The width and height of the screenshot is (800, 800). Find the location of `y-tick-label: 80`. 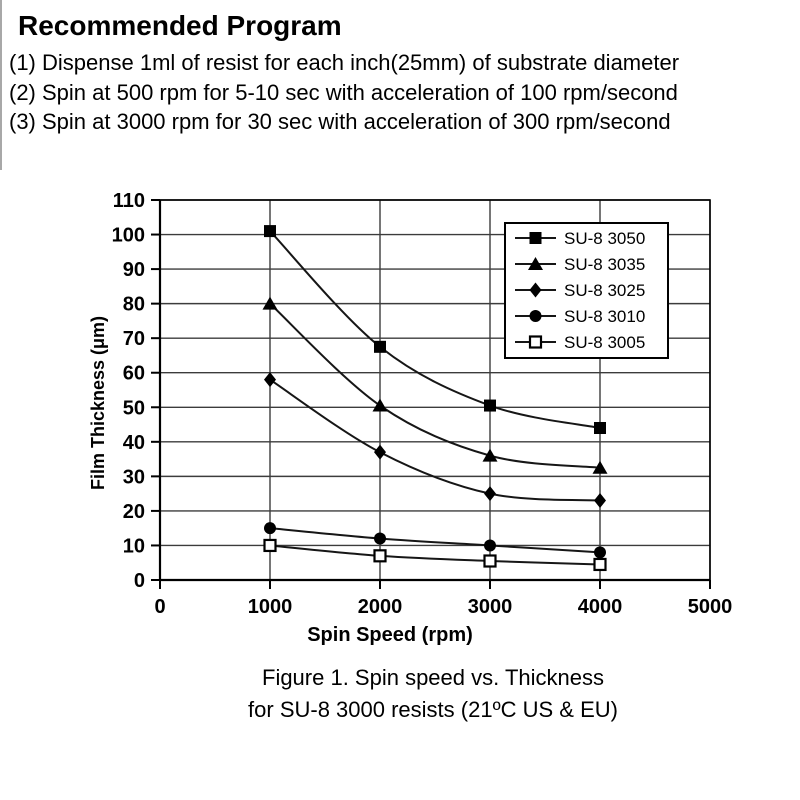

y-tick-label: 80 is located at coordinates (134, 305).